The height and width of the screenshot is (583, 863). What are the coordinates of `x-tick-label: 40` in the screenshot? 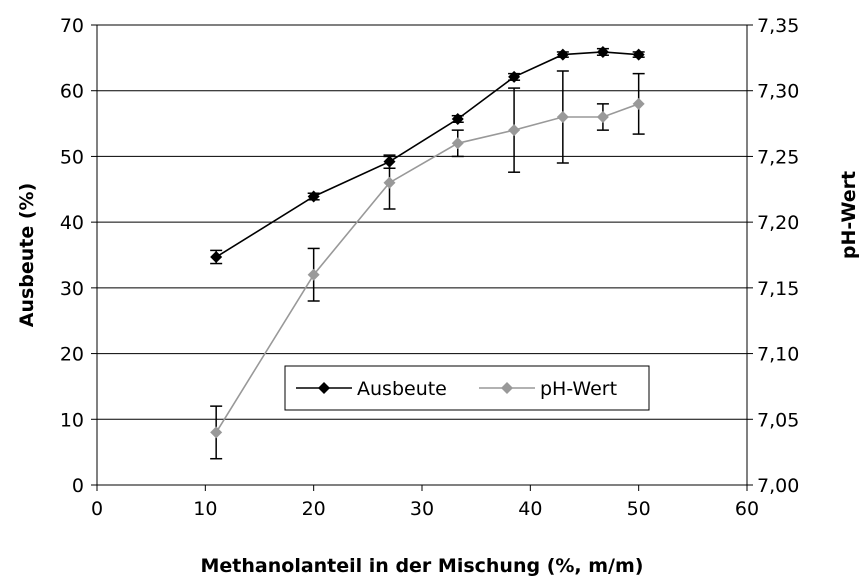 It's located at (530, 509).